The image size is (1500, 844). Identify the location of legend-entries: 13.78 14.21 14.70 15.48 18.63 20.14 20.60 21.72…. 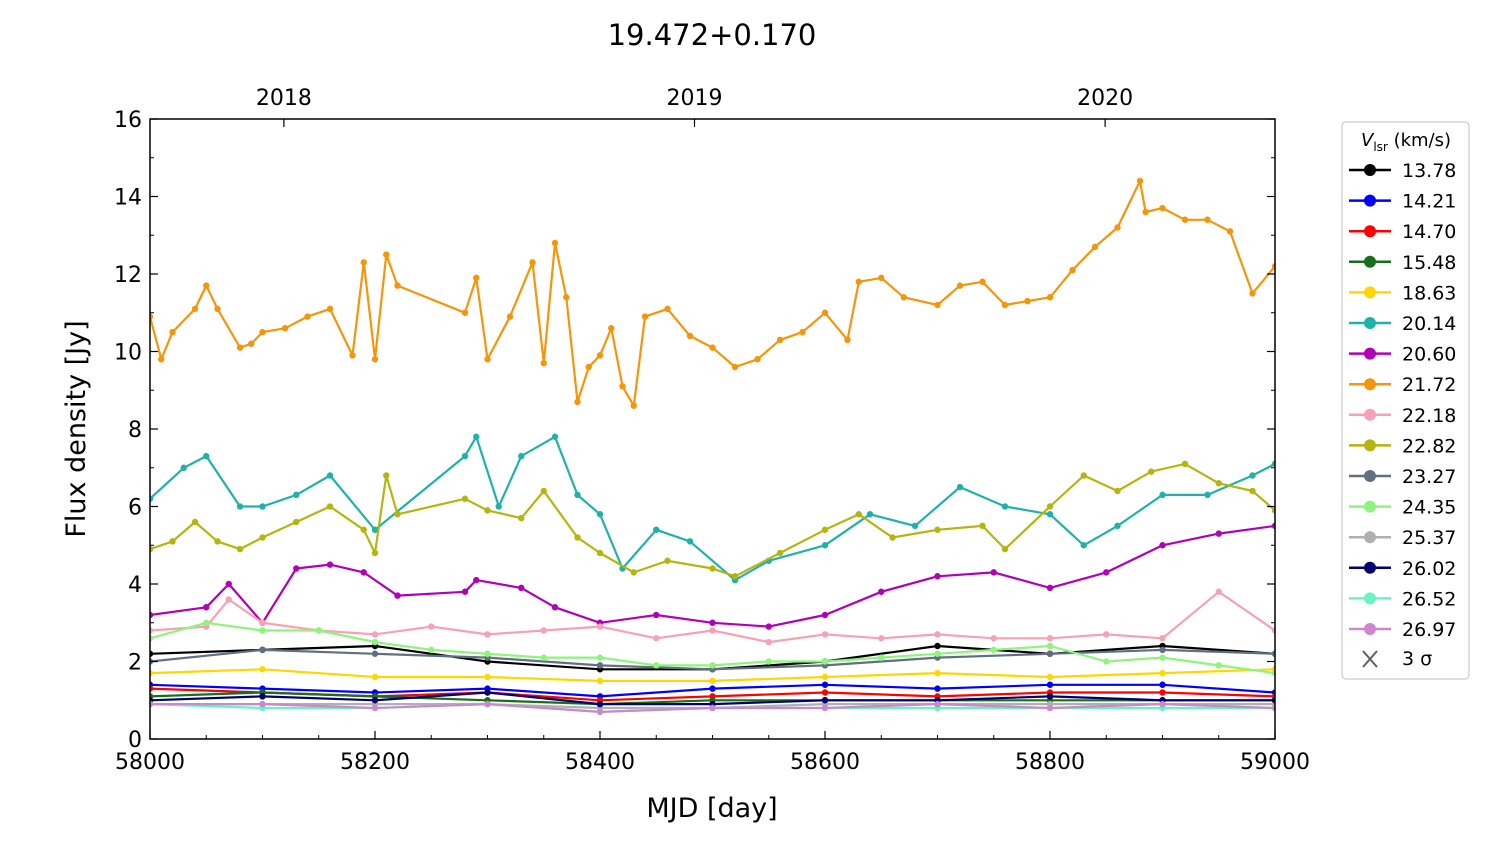
(1402, 400).